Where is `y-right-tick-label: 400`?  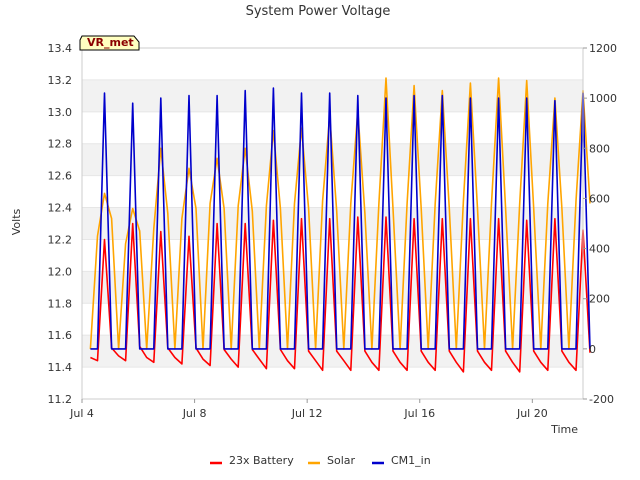 y-right-tick-label: 400 is located at coordinates (599, 249).